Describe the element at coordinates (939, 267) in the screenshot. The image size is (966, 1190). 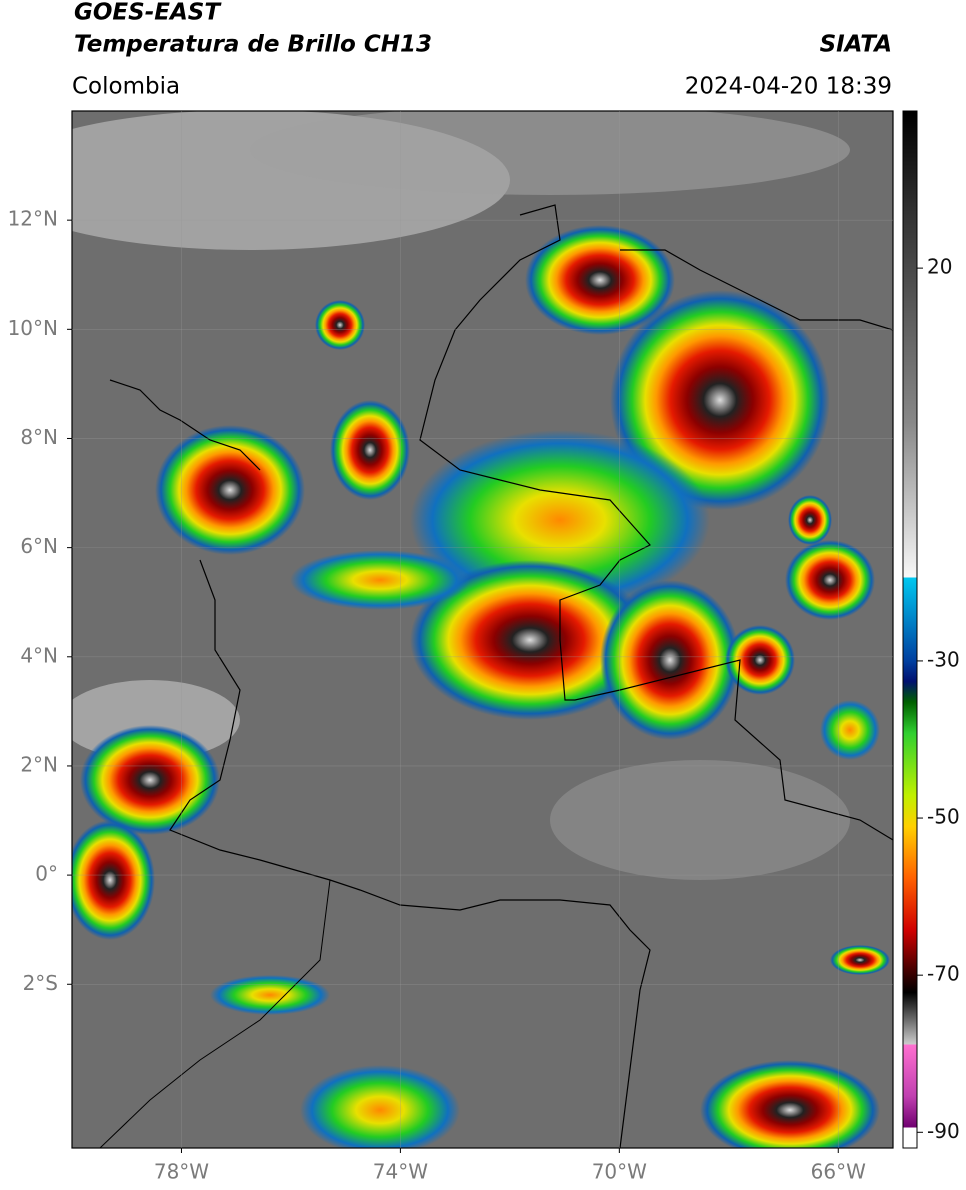
I see `colorbar-label: 20` at that location.